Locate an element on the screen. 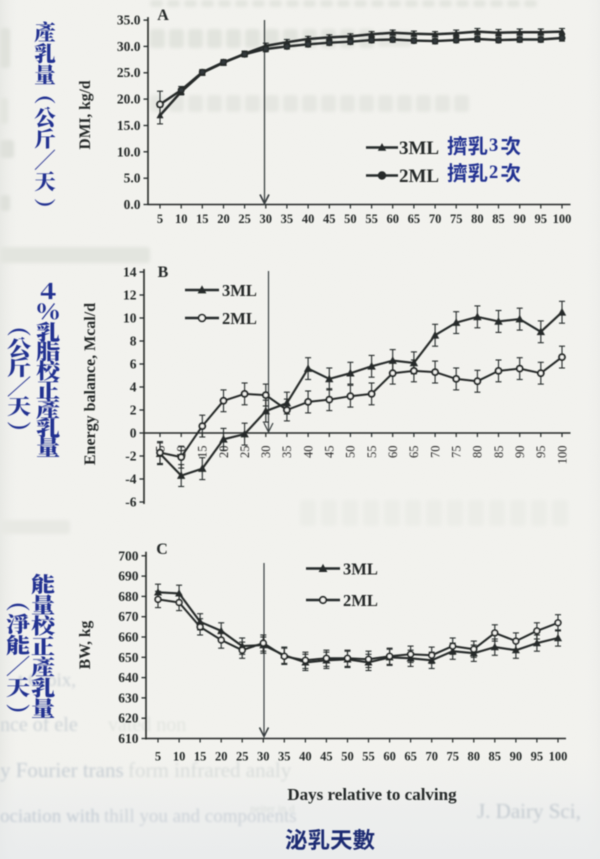 The width and height of the screenshot is (600, 859). svg-text: 620 is located at coordinates (128, 718).